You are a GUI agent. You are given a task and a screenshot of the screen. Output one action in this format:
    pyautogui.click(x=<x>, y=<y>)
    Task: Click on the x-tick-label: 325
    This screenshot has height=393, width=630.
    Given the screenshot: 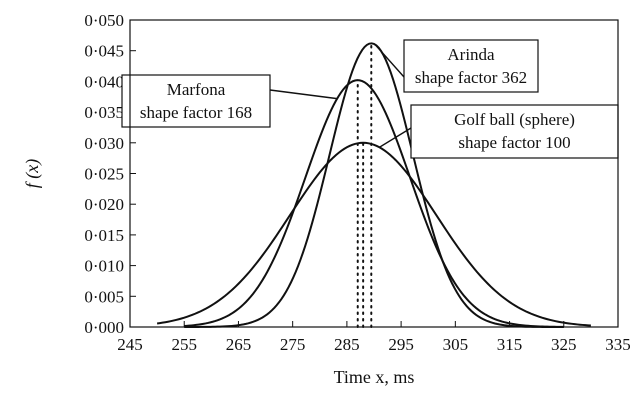 What is the action you would take?
    pyautogui.click(x=564, y=344)
    